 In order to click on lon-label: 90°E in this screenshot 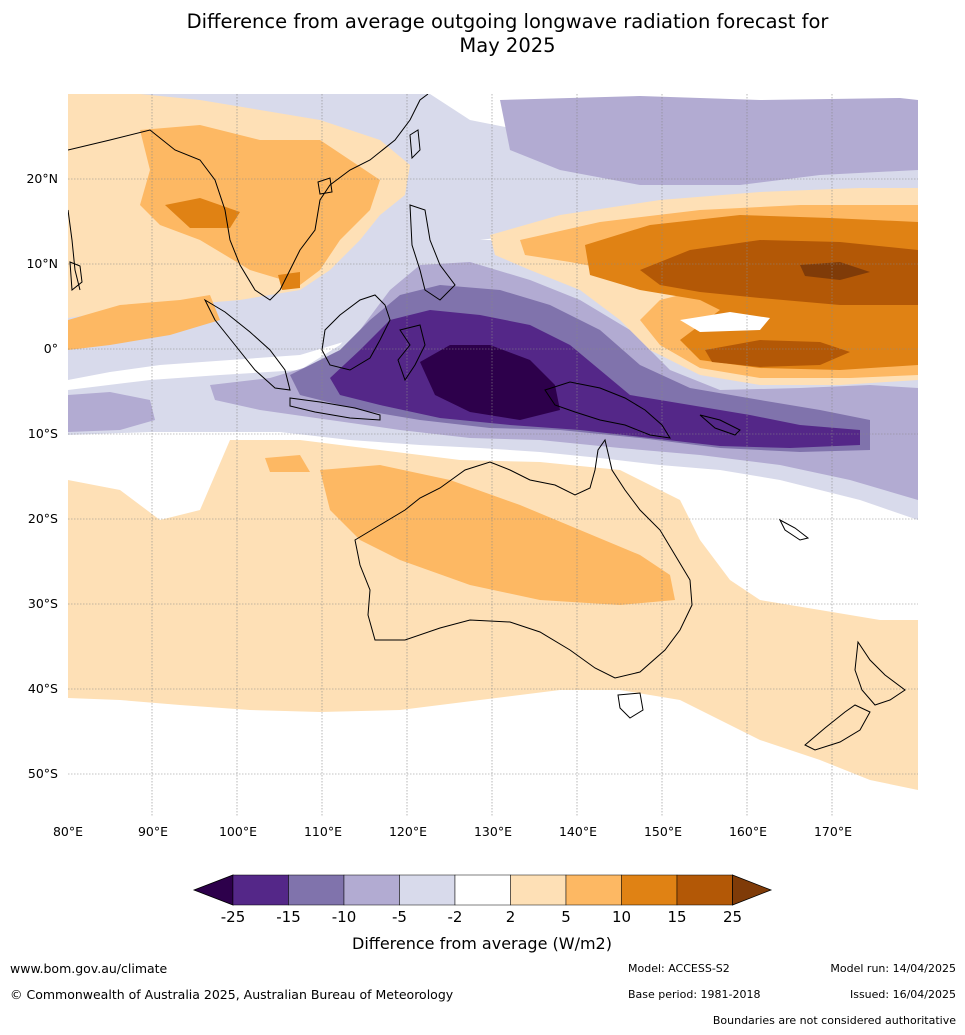, I will do `click(153, 831)`.